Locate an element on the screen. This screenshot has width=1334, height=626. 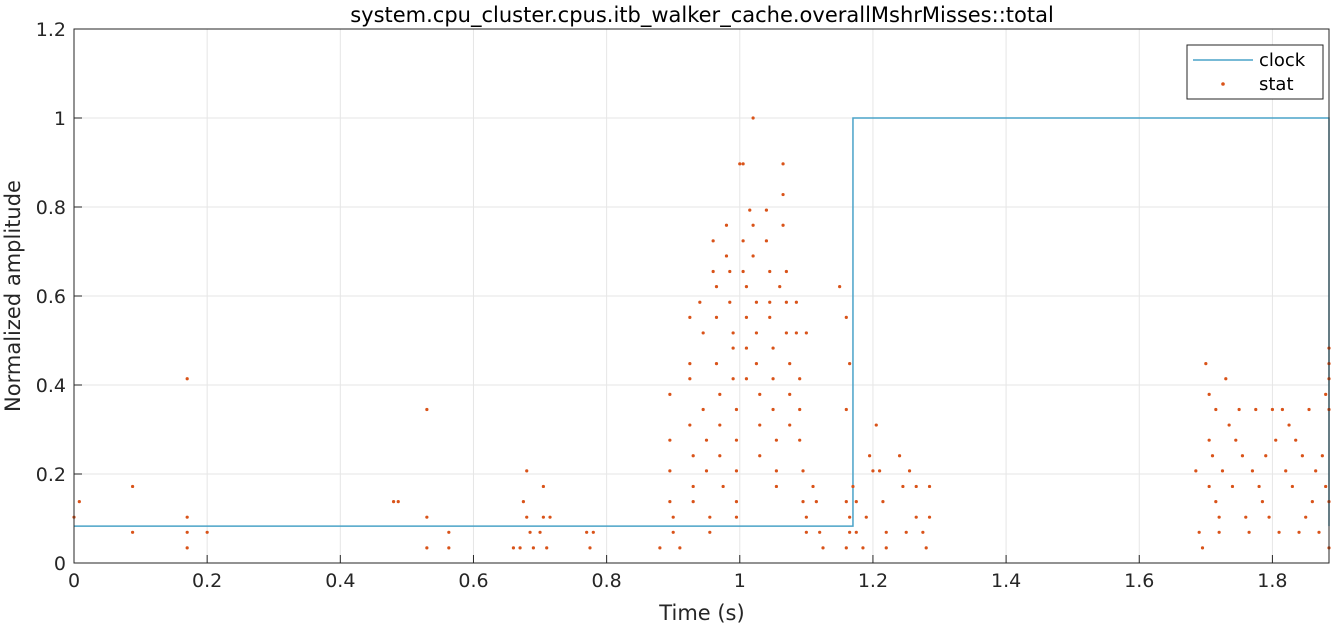
y-axis-label: Normalized amplitude is located at coordinates (13, 296).